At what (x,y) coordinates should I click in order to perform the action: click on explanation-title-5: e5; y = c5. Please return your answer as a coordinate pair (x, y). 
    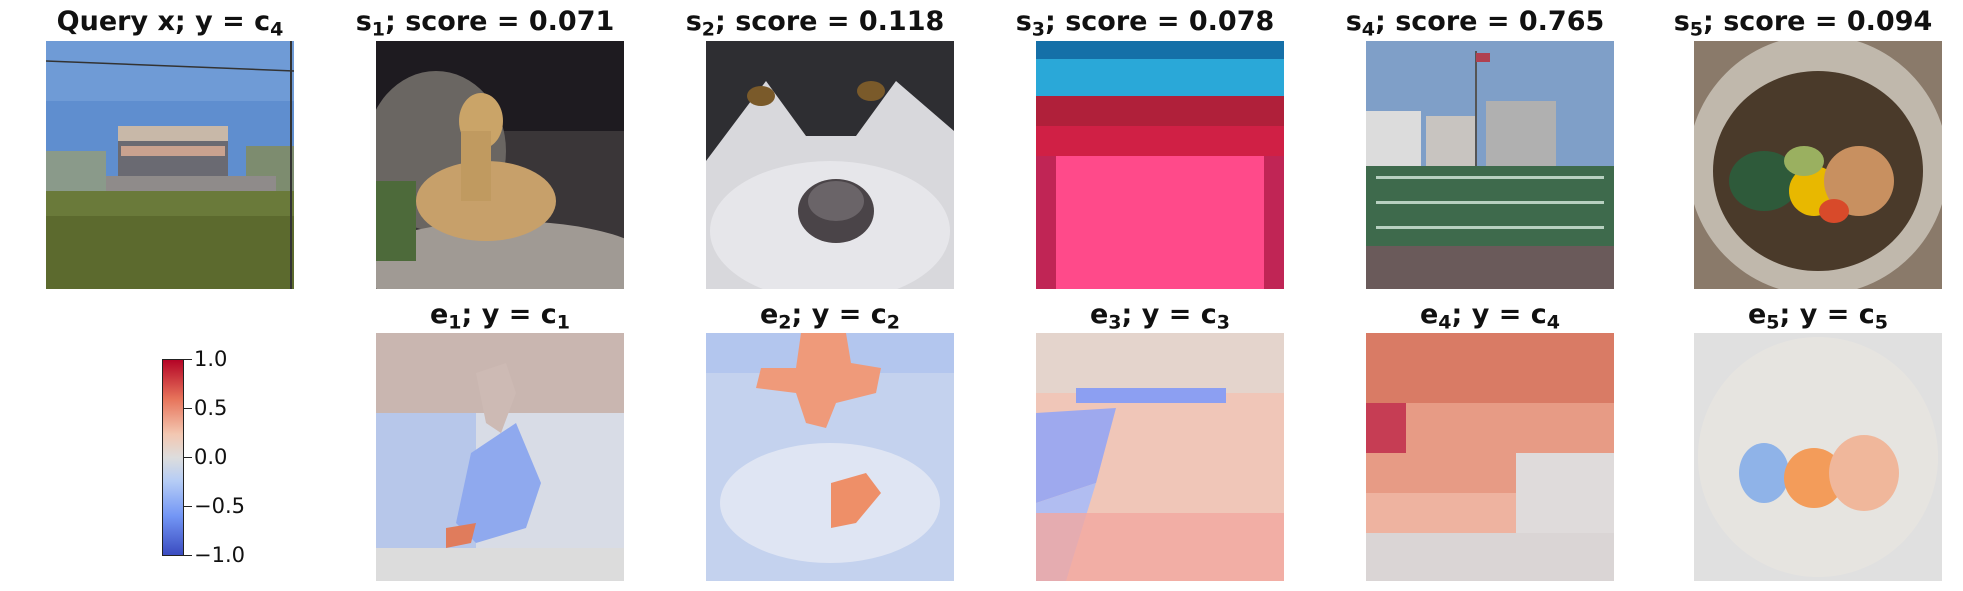
    Looking at the image, I should click on (1817, 316).